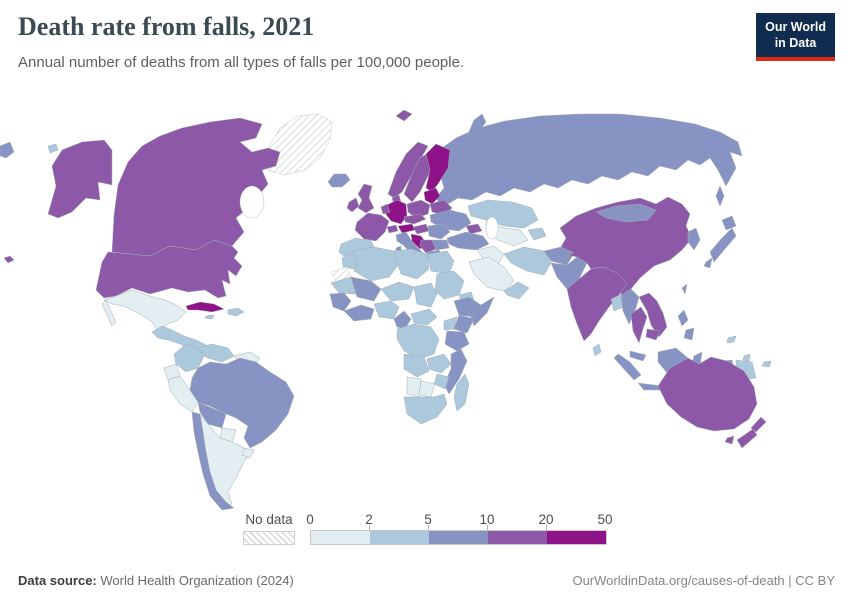 The height and width of the screenshot is (600, 850). Describe the element at coordinates (537, 234) in the screenshot. I see `country-kyrgyz-tajik` at that location.